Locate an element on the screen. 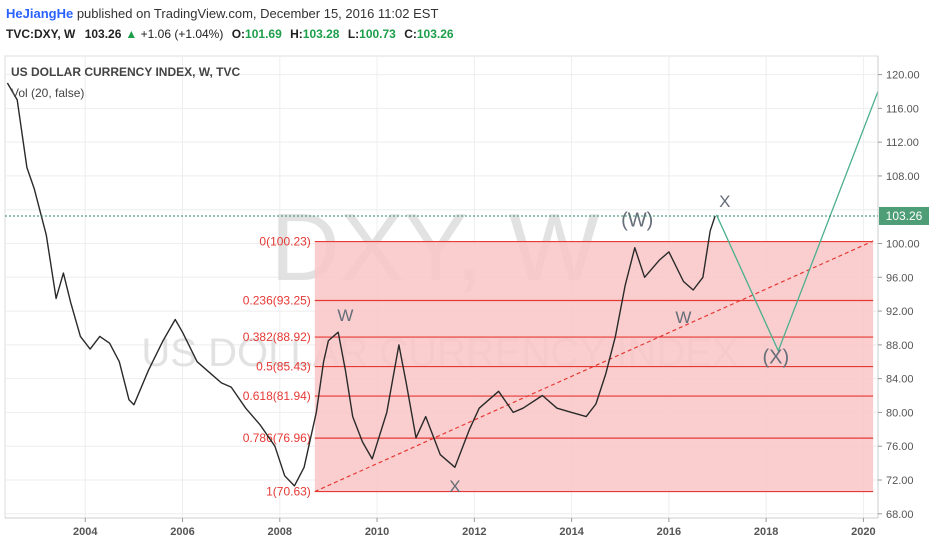  price-change: +1.06 (+1.04%) is located at coordinates (182, 34).